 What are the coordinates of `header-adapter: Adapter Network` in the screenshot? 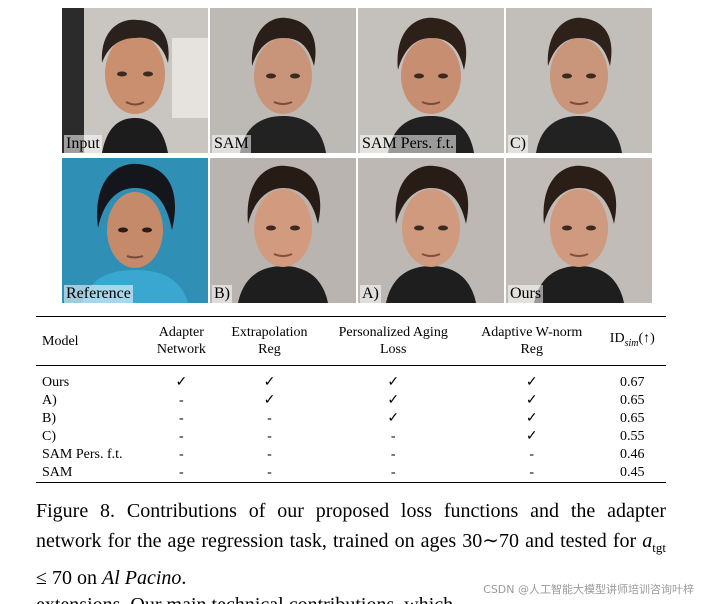 It's located at (181, 341).